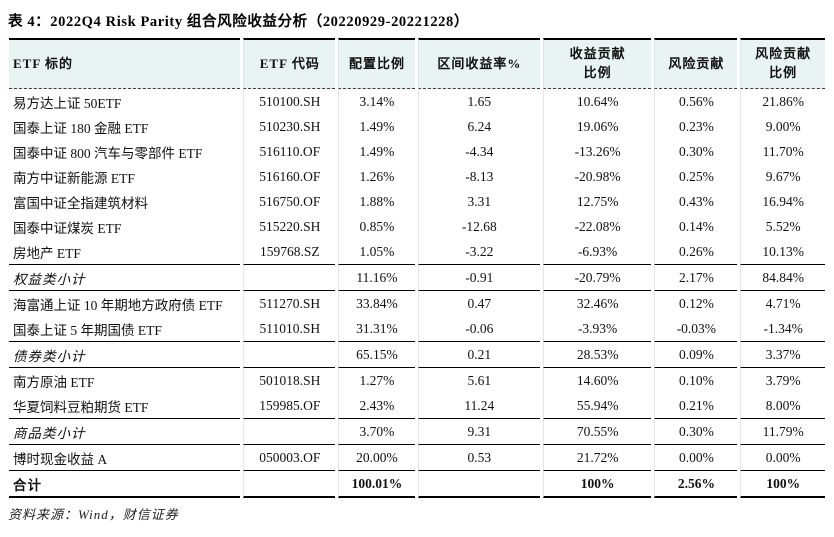  Describe the element at coordinates (478, 176) in the screenshot. I see `interval-return-cell: -8.13` at that location.